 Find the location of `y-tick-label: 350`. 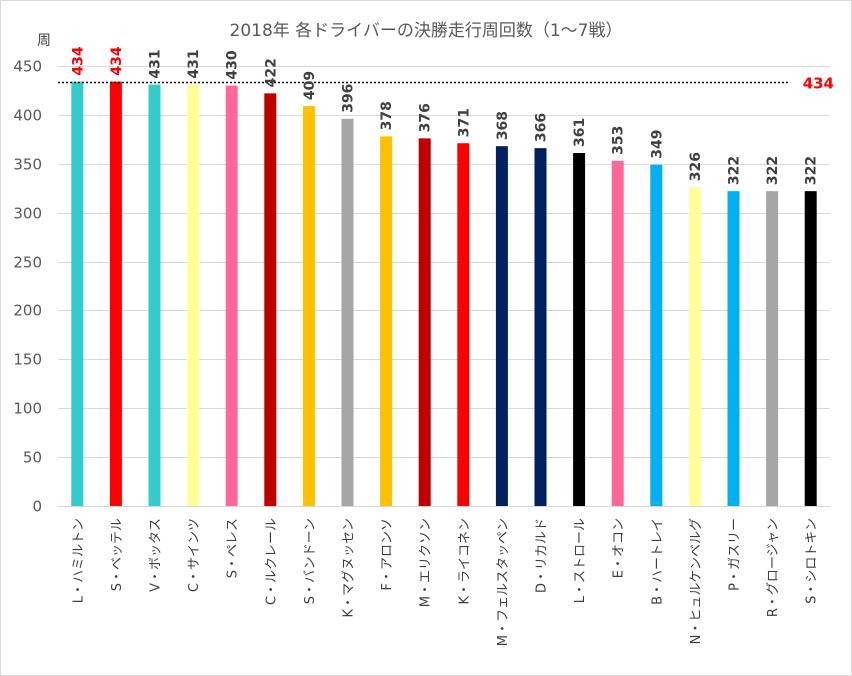

y-tick-label: 350 is located at coordinates (27, 165).